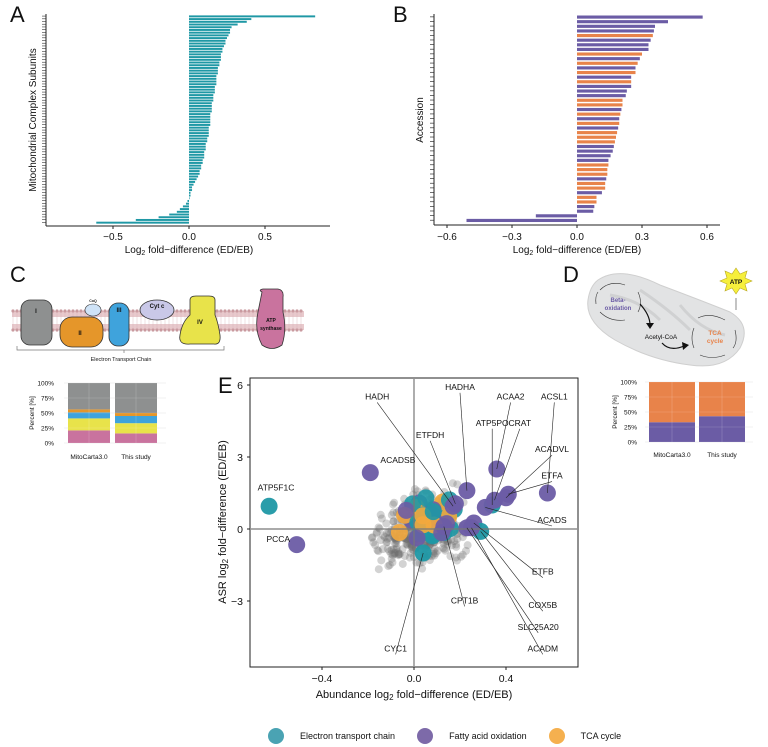  I want to click on coq, so click(93, 310).